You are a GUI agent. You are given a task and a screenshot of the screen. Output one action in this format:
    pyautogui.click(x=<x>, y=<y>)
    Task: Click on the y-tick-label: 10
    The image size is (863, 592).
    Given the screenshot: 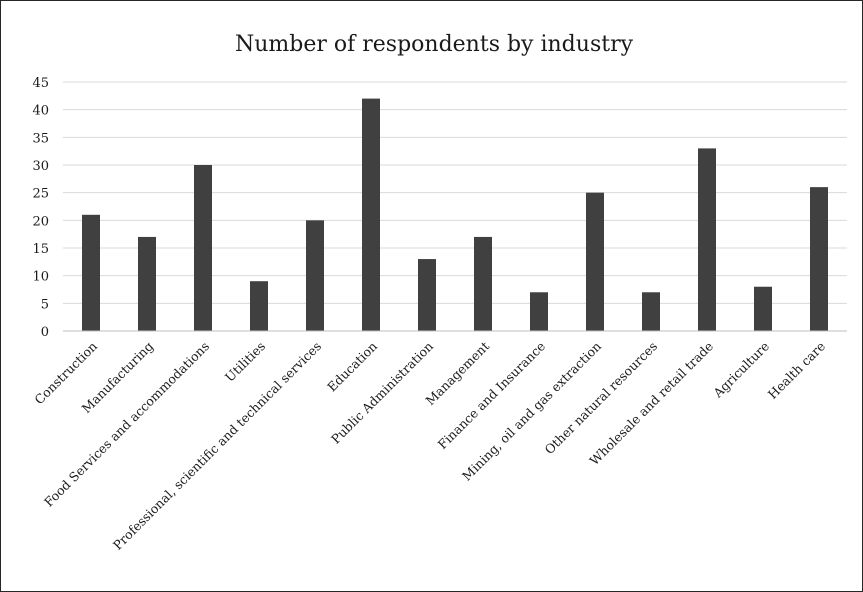 What is the action you would take?
    pyautogui.click(x=40, y=277)
    